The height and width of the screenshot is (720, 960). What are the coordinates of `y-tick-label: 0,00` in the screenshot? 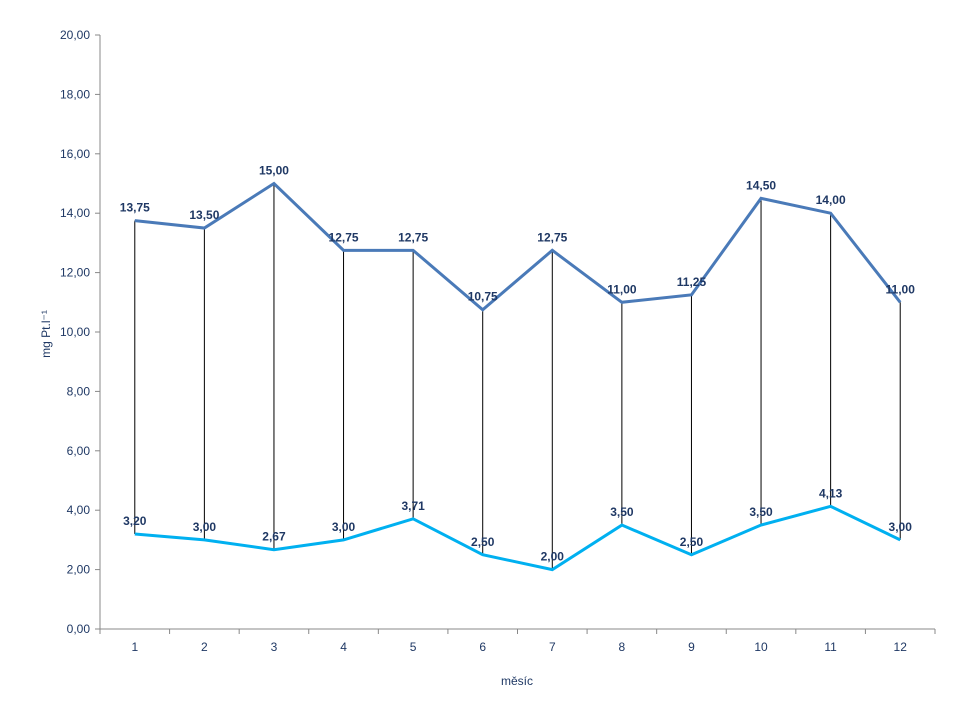 It's located at (79, 629).